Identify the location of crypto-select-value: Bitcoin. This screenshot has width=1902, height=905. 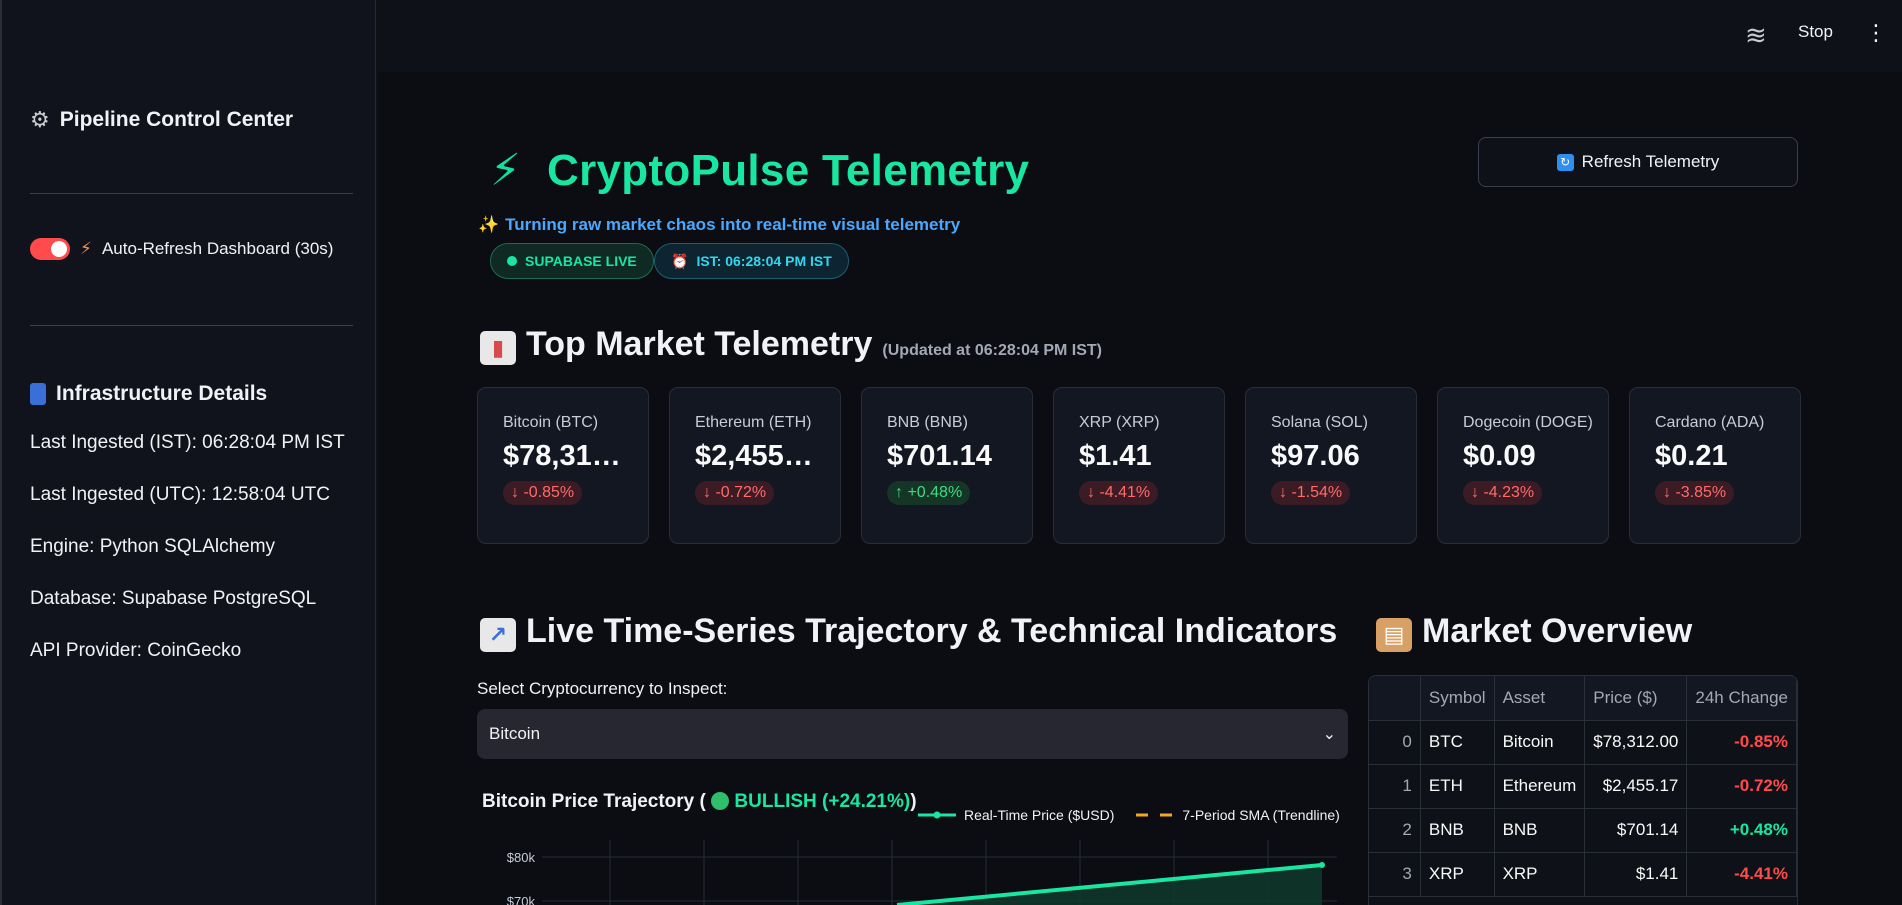
(515, 733).